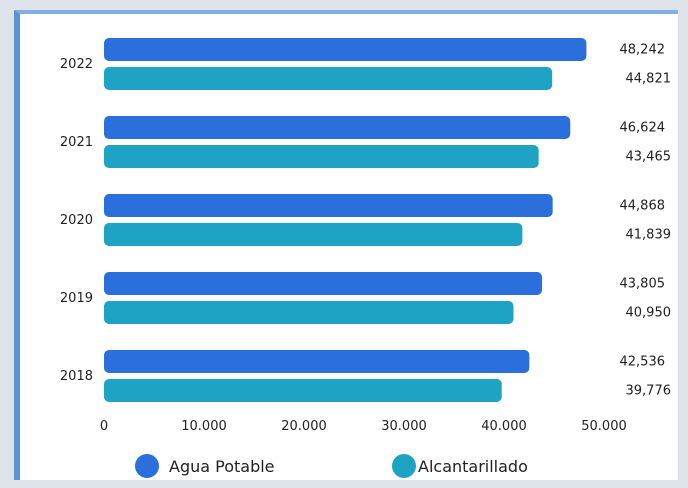  What do you see at coordinates (76, 142) in the screenshot?
I see `y-tick-label-2021: 2021` at bounding box center [76, 142].